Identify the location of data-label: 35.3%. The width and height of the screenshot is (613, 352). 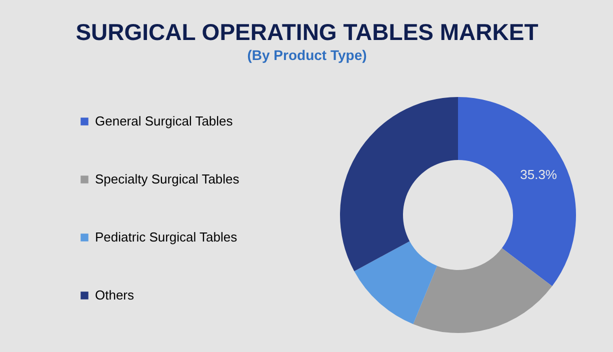
(539, 174).